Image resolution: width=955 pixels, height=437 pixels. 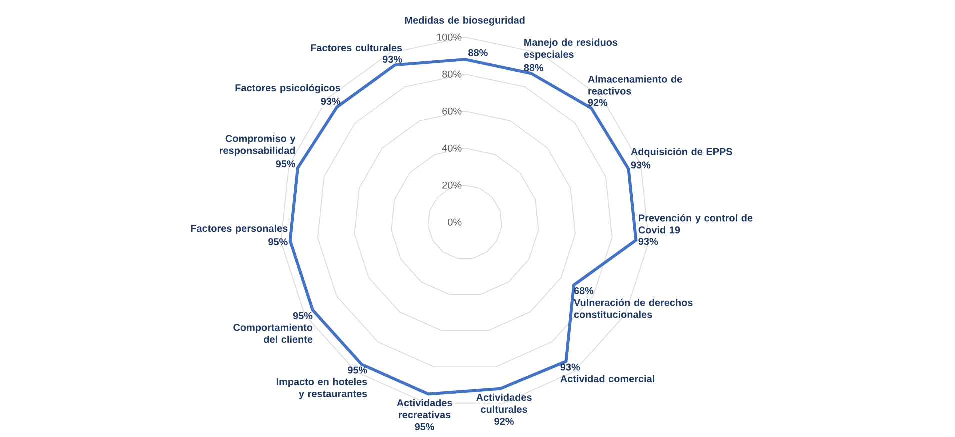 What do you see at coordinates (424, 409) in the screenshot?
I see `spoke-label: Actividades recreativas` at bounding box center [424, 409].